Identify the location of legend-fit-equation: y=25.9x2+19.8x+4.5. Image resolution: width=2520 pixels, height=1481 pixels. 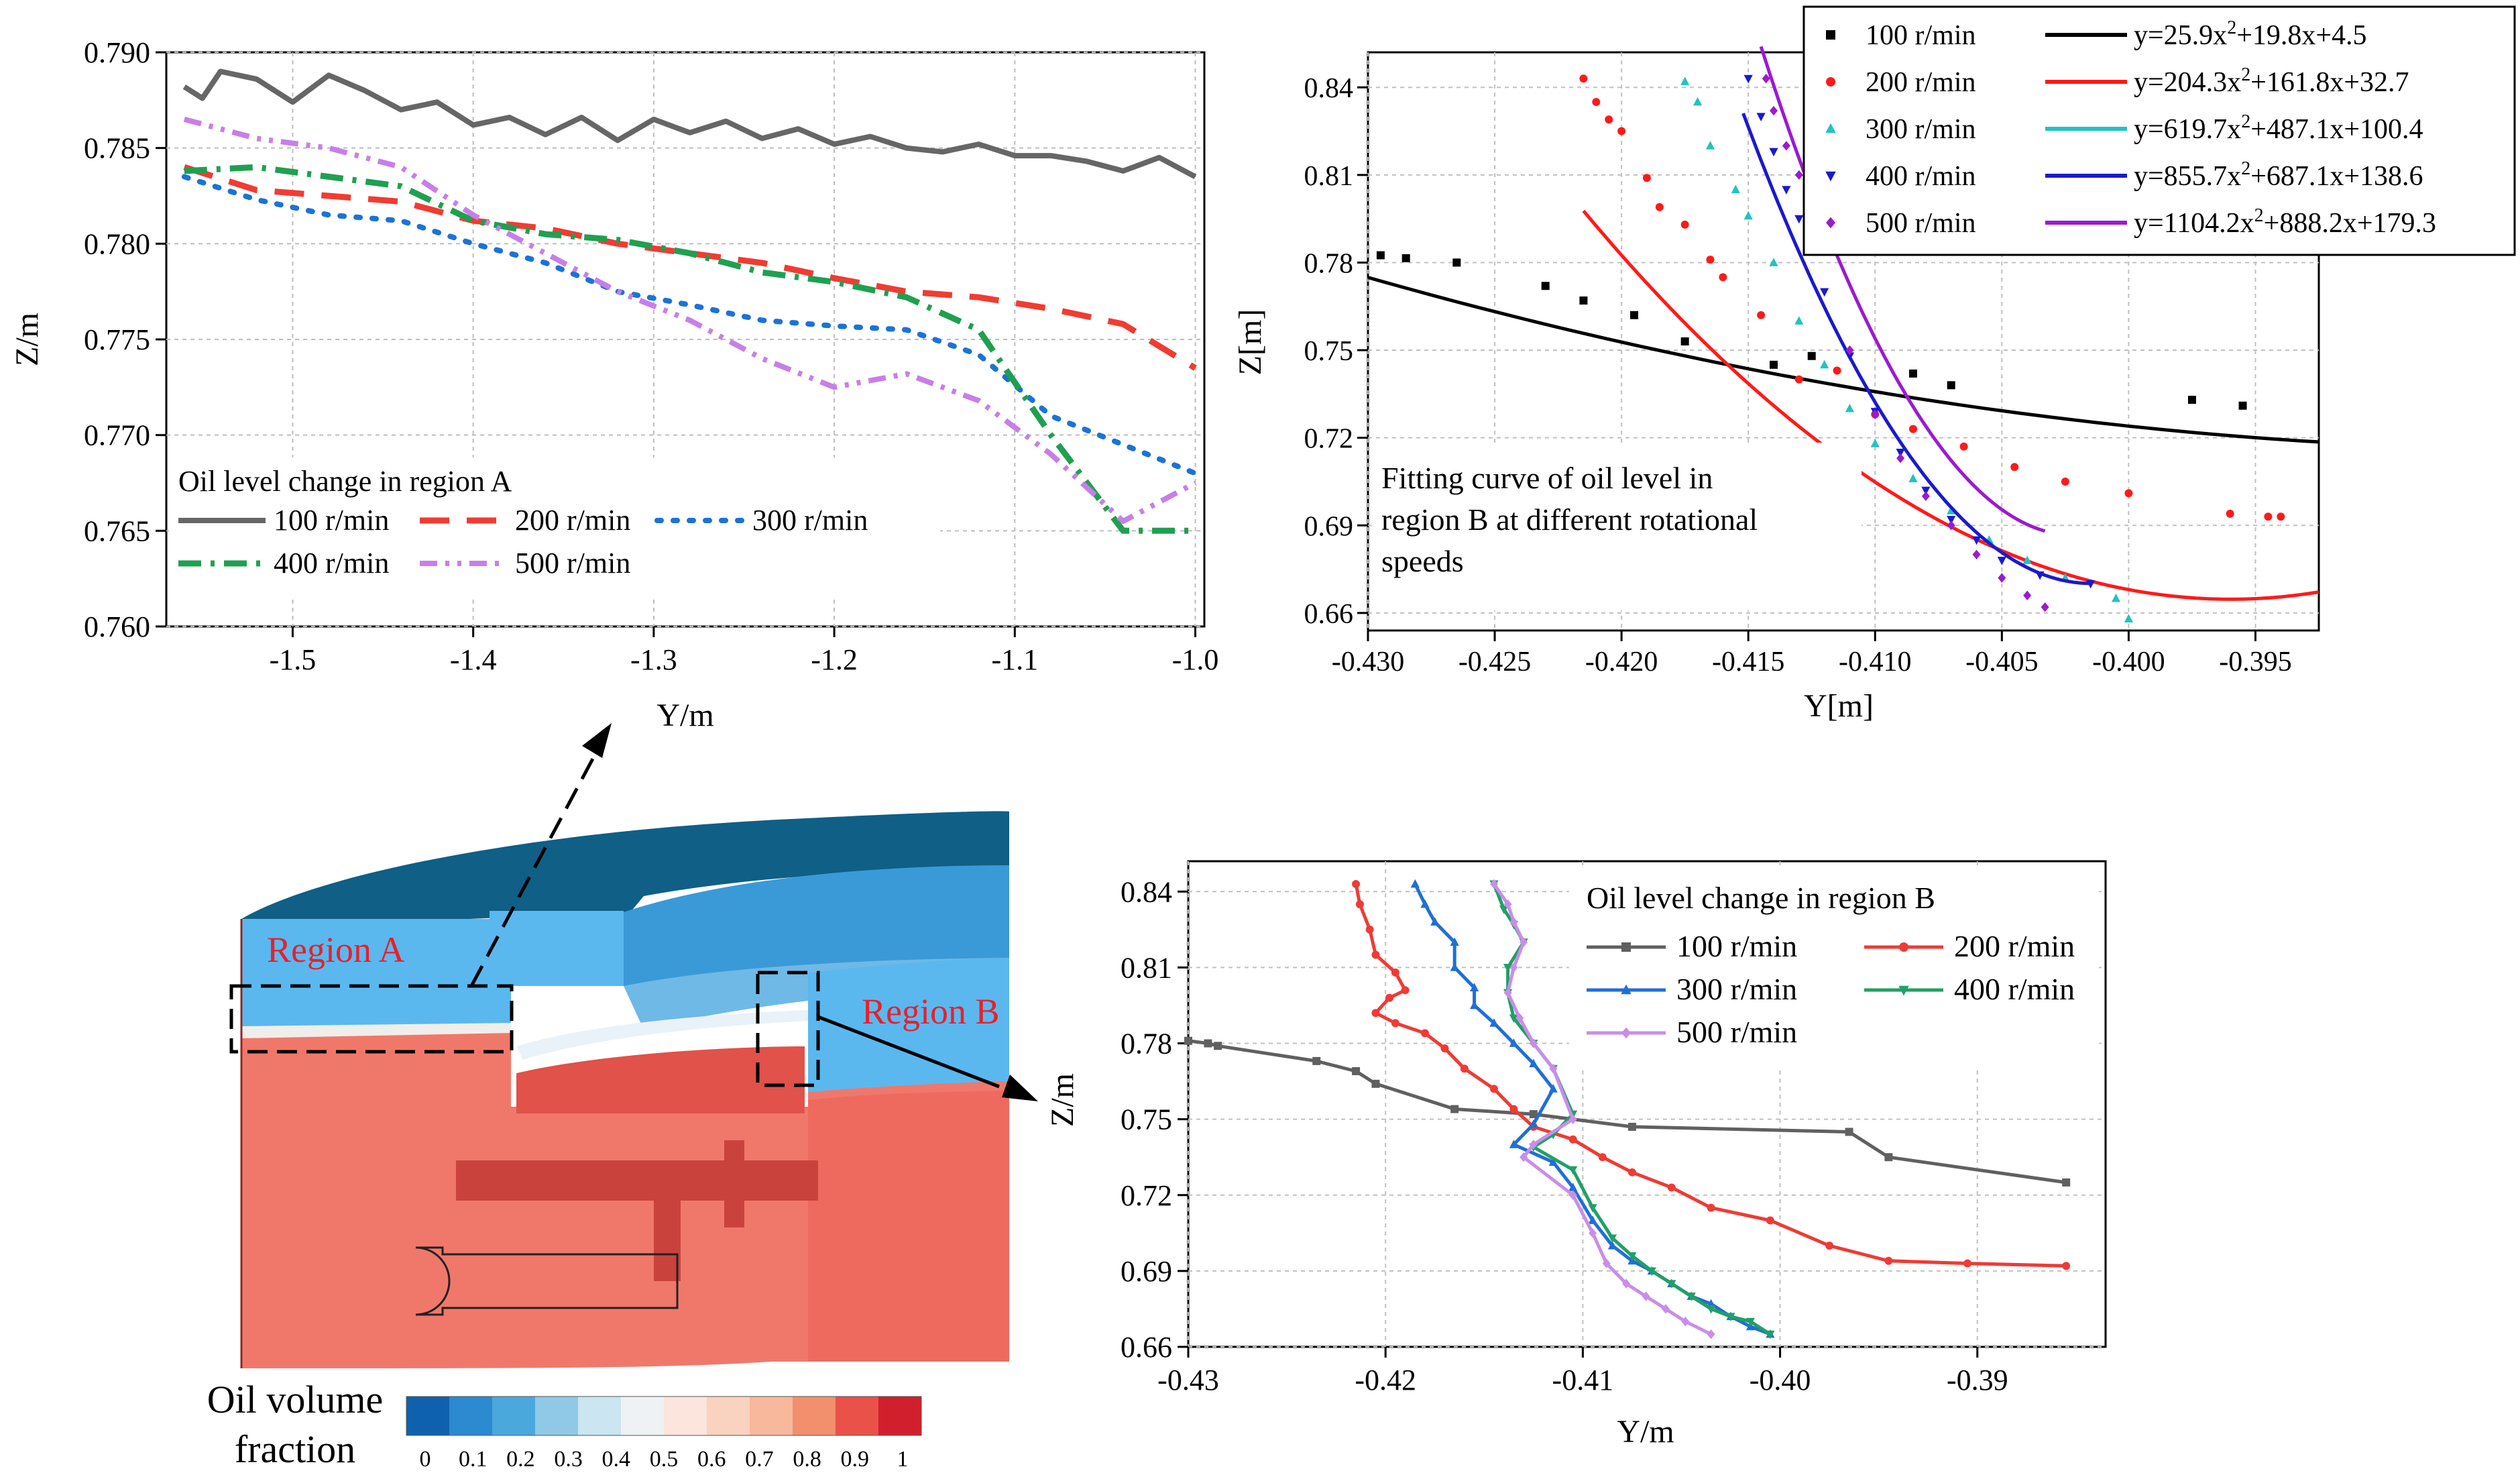
(2250, 34).